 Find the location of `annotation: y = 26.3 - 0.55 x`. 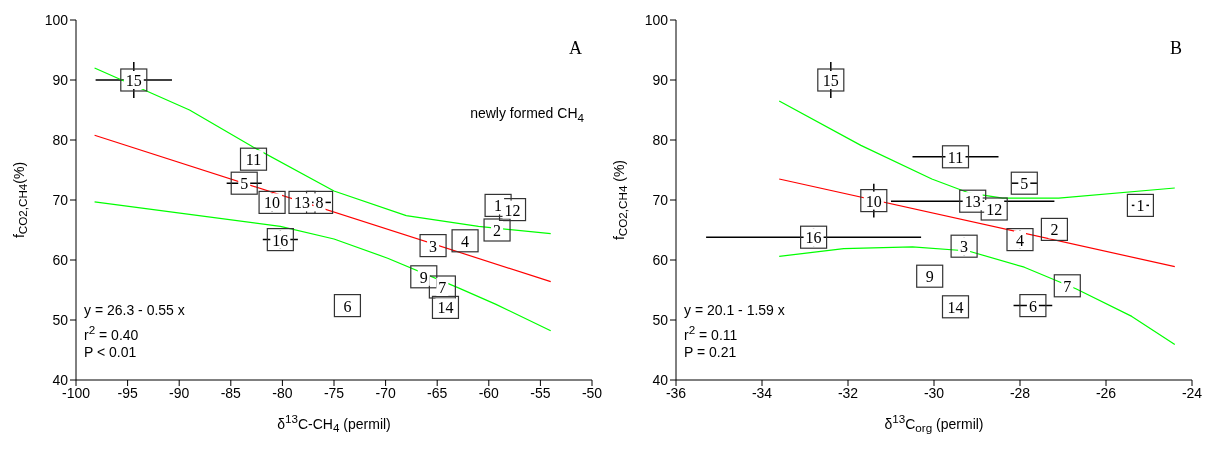

annotation: y = 26.3 - 0.55 x is located at coordinates (134, 310).